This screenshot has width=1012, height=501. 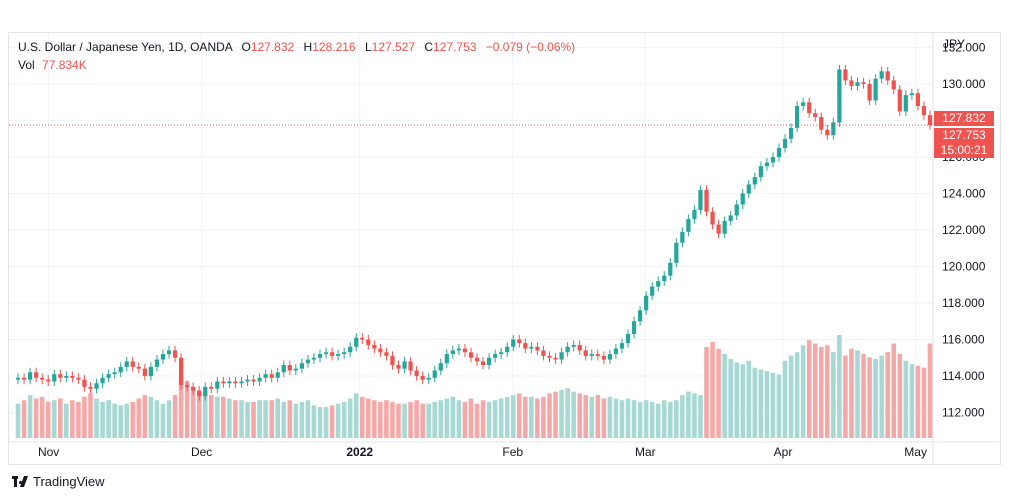 I want to click on symbol-name: U.S. Dollar / Japanese Yen, 1D, OANDA, so click(x=125, y=47).